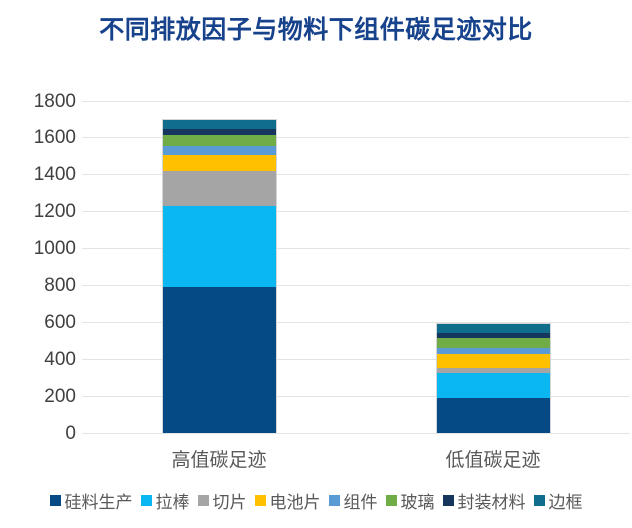 The image size is (632, 528). Describe the element at coordinates (54, 212) in the screenshot. I see `y-axis-tick-label: 1200` at that location.